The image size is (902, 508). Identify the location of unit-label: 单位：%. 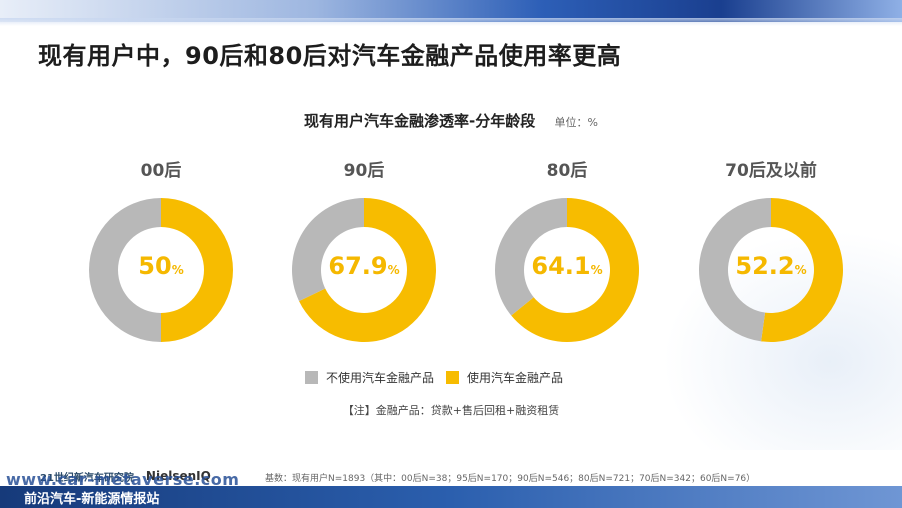
(576, 122).